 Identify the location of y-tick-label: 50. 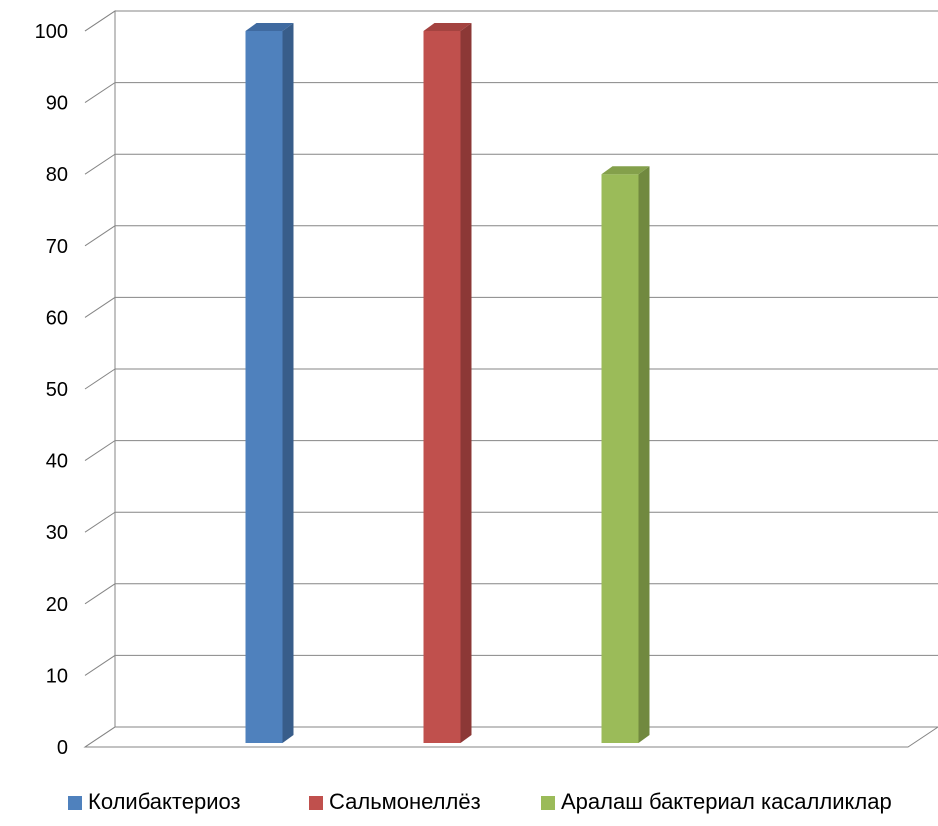
(57, 390).